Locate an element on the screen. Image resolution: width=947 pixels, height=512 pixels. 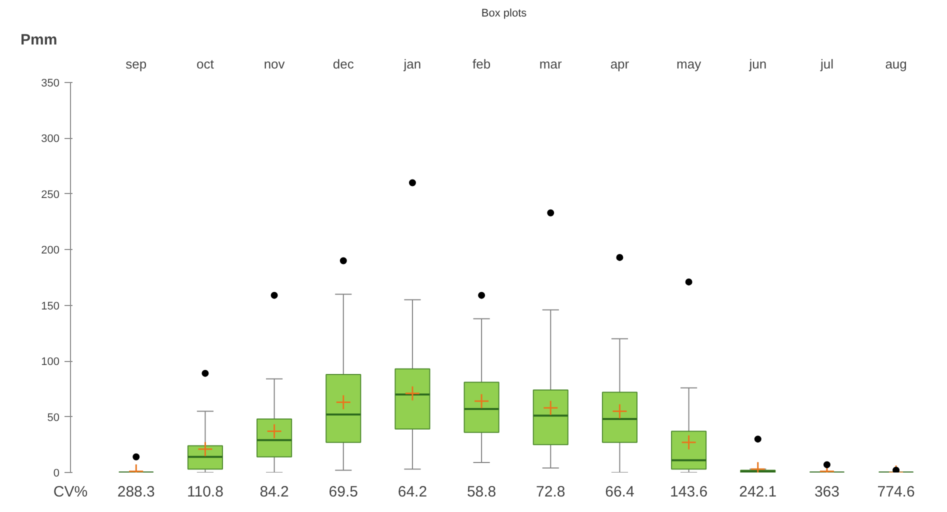
text: 84.2 is located at coordinates (274, 492).